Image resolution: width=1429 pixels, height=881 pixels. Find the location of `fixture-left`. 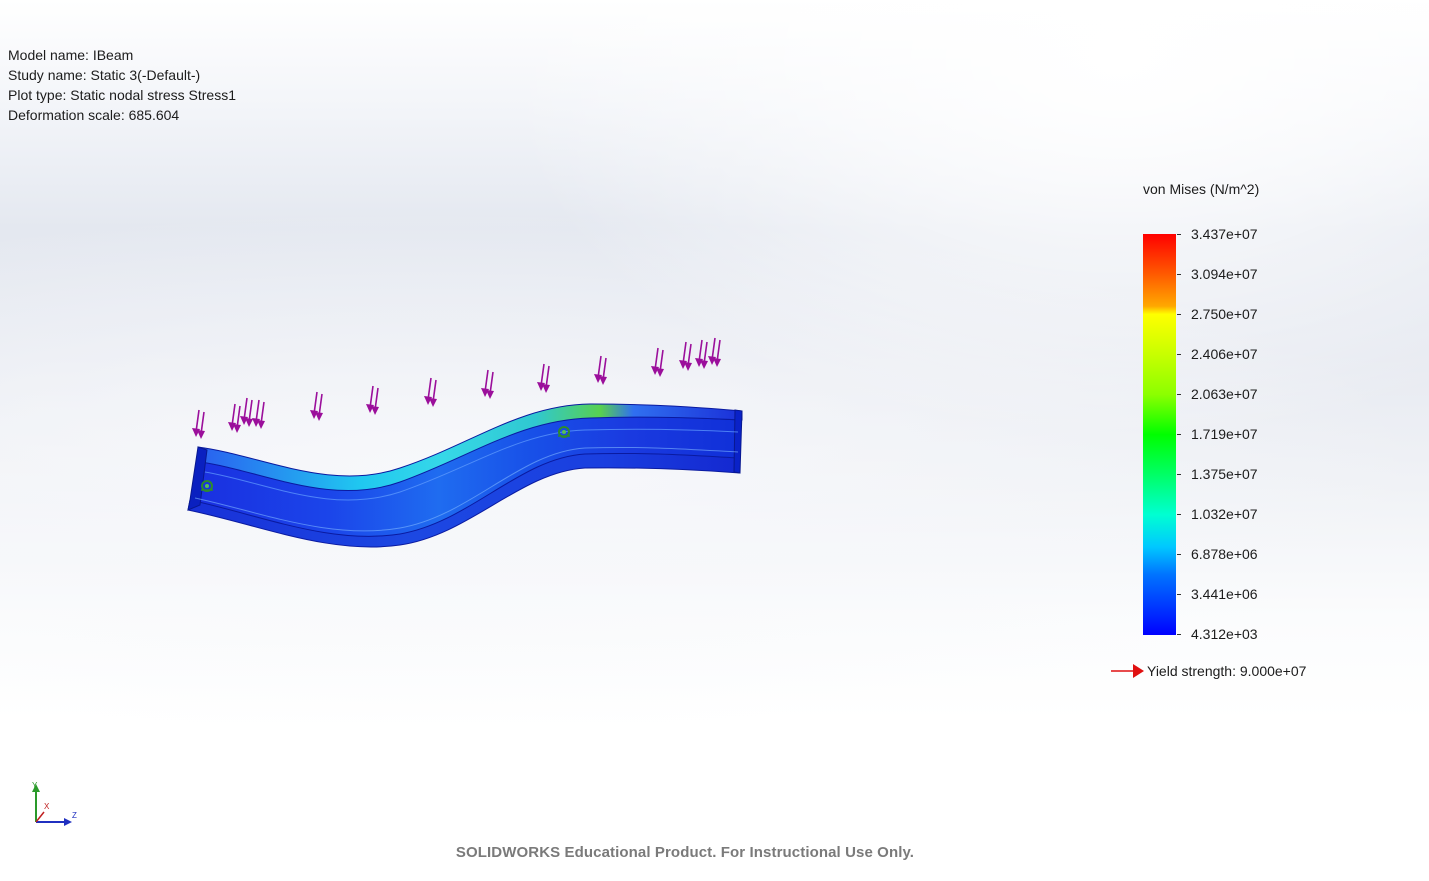

fixture-left is located at coordinates (207, 486).